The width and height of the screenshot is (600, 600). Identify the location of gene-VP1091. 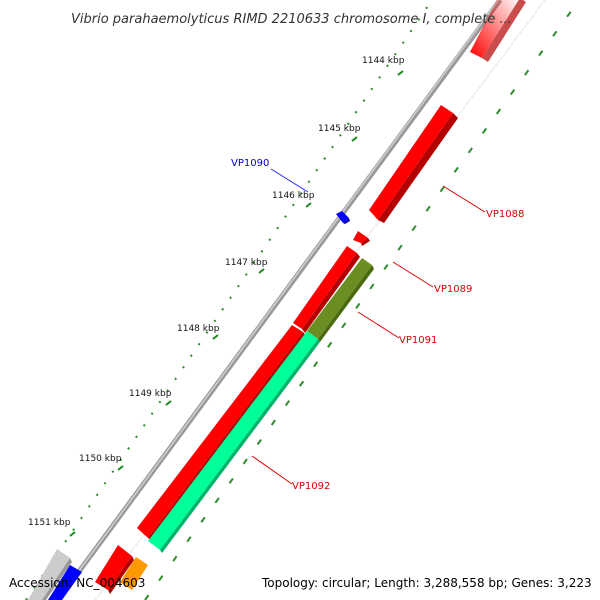
(340, 300).